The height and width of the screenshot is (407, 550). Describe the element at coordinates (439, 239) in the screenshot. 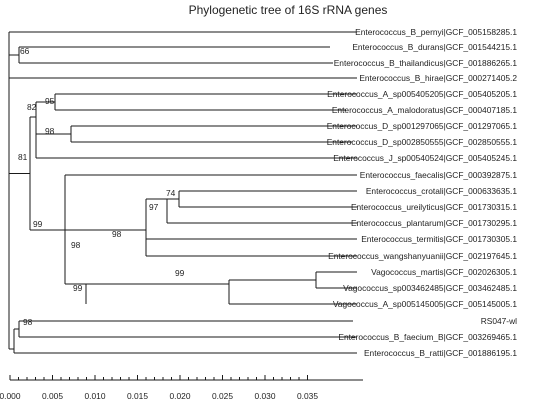

I see `leaf-label: Enterococcus_termitis|GCF_001730305.1` at that location.